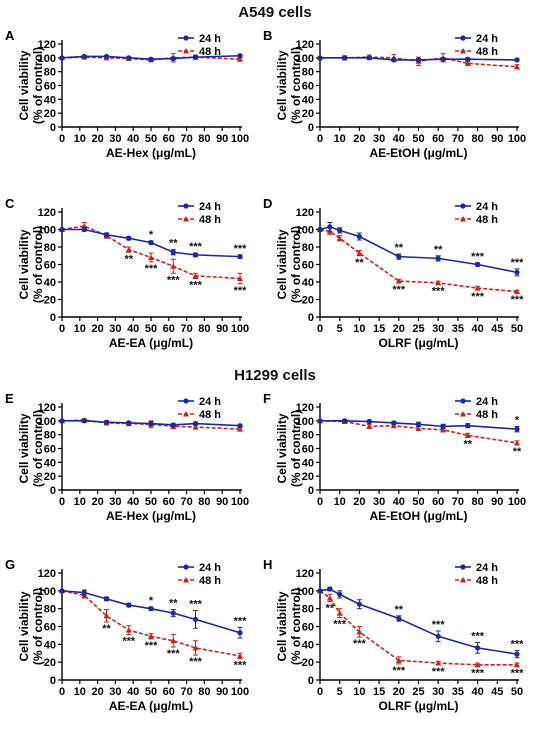 This screenshot has width=550, height=729. I want to click on y-tick-label: 40, so click(308, 645).